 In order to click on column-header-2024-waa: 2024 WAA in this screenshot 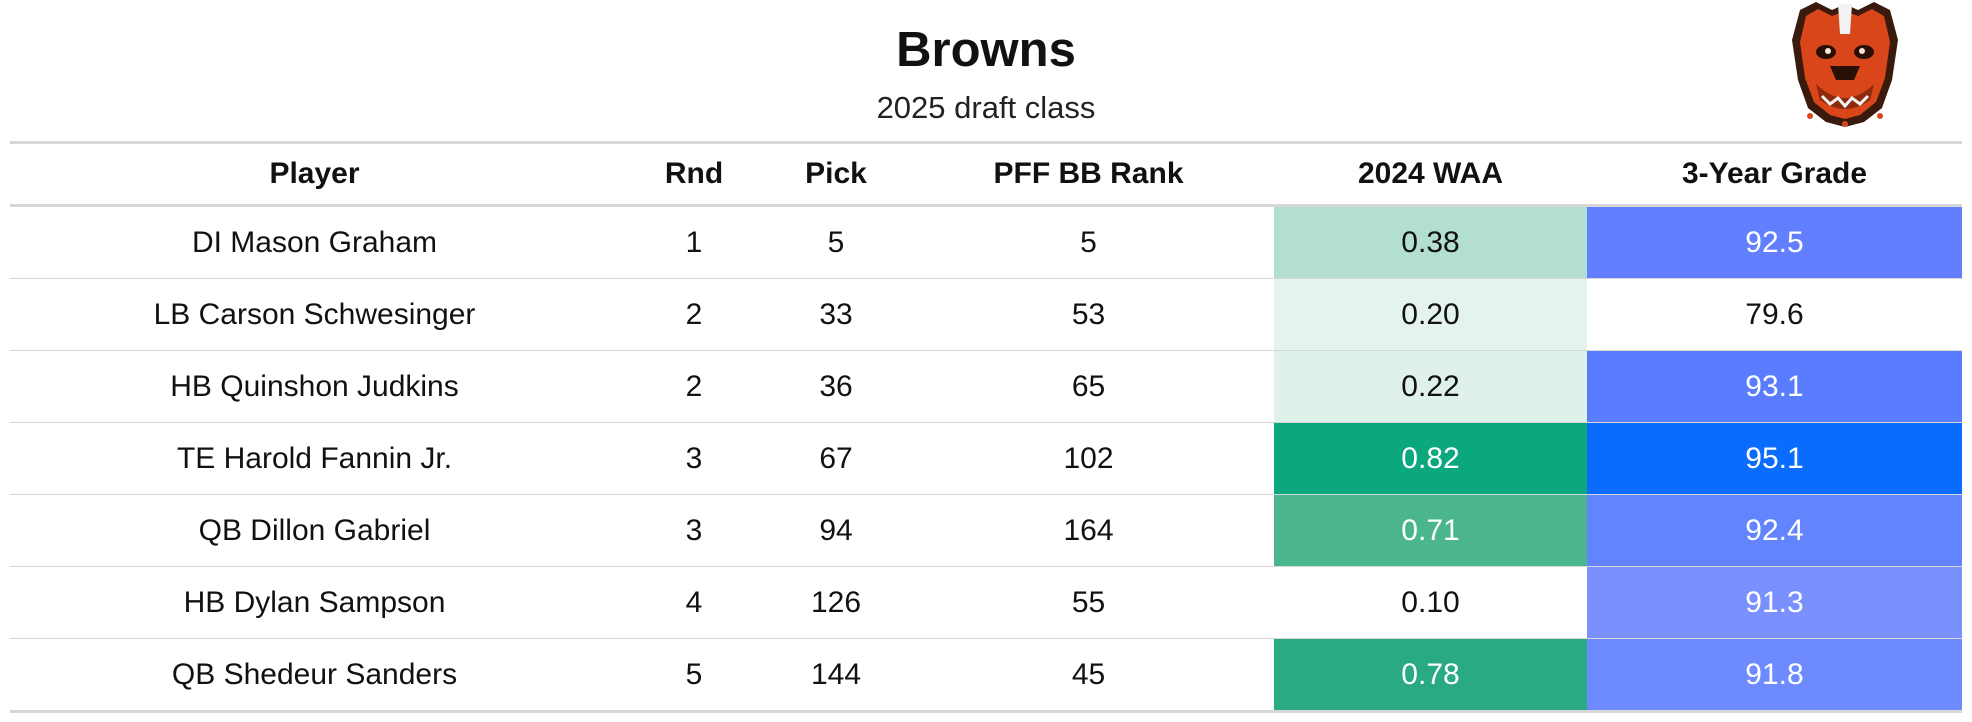, I will do `click(1430, 174)`.